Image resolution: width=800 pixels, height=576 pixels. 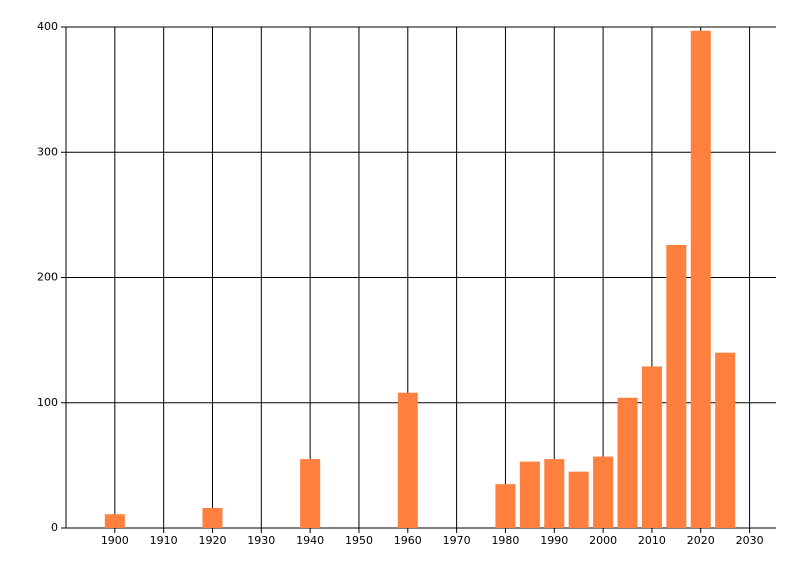 What do you see at coordinates (701, 540) in the screenshot?
I see `x-tick-label: 2020` at bounding box center [701, 540].